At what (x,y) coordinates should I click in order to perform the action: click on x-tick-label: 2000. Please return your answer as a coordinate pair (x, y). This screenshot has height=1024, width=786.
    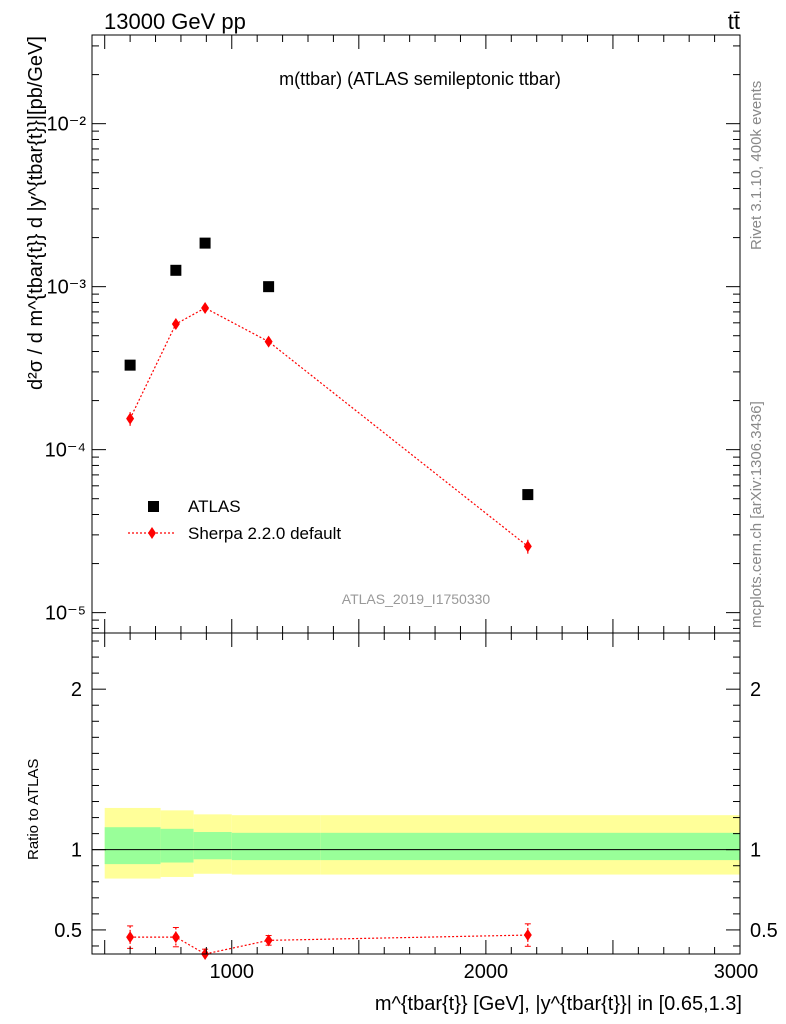
    Looking at the image, I should click on (486, 972).